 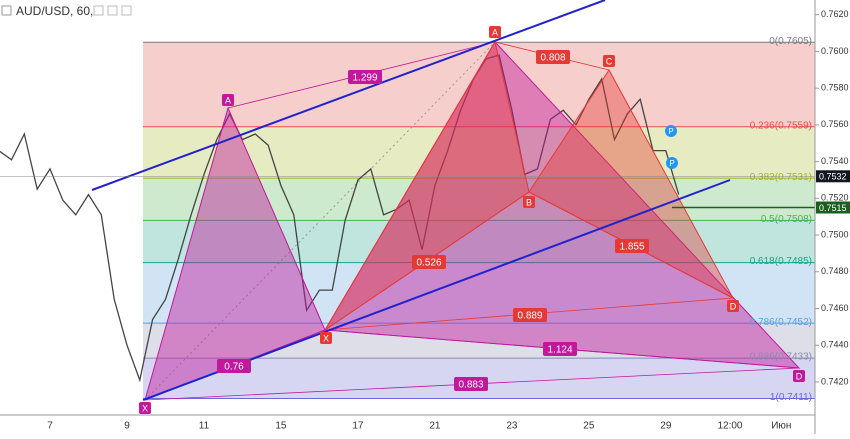 What do you see at coordinates (835, 345) in the screenshot?
I see `y-tick-label: 0.7440` at bounding box center [835, 345].